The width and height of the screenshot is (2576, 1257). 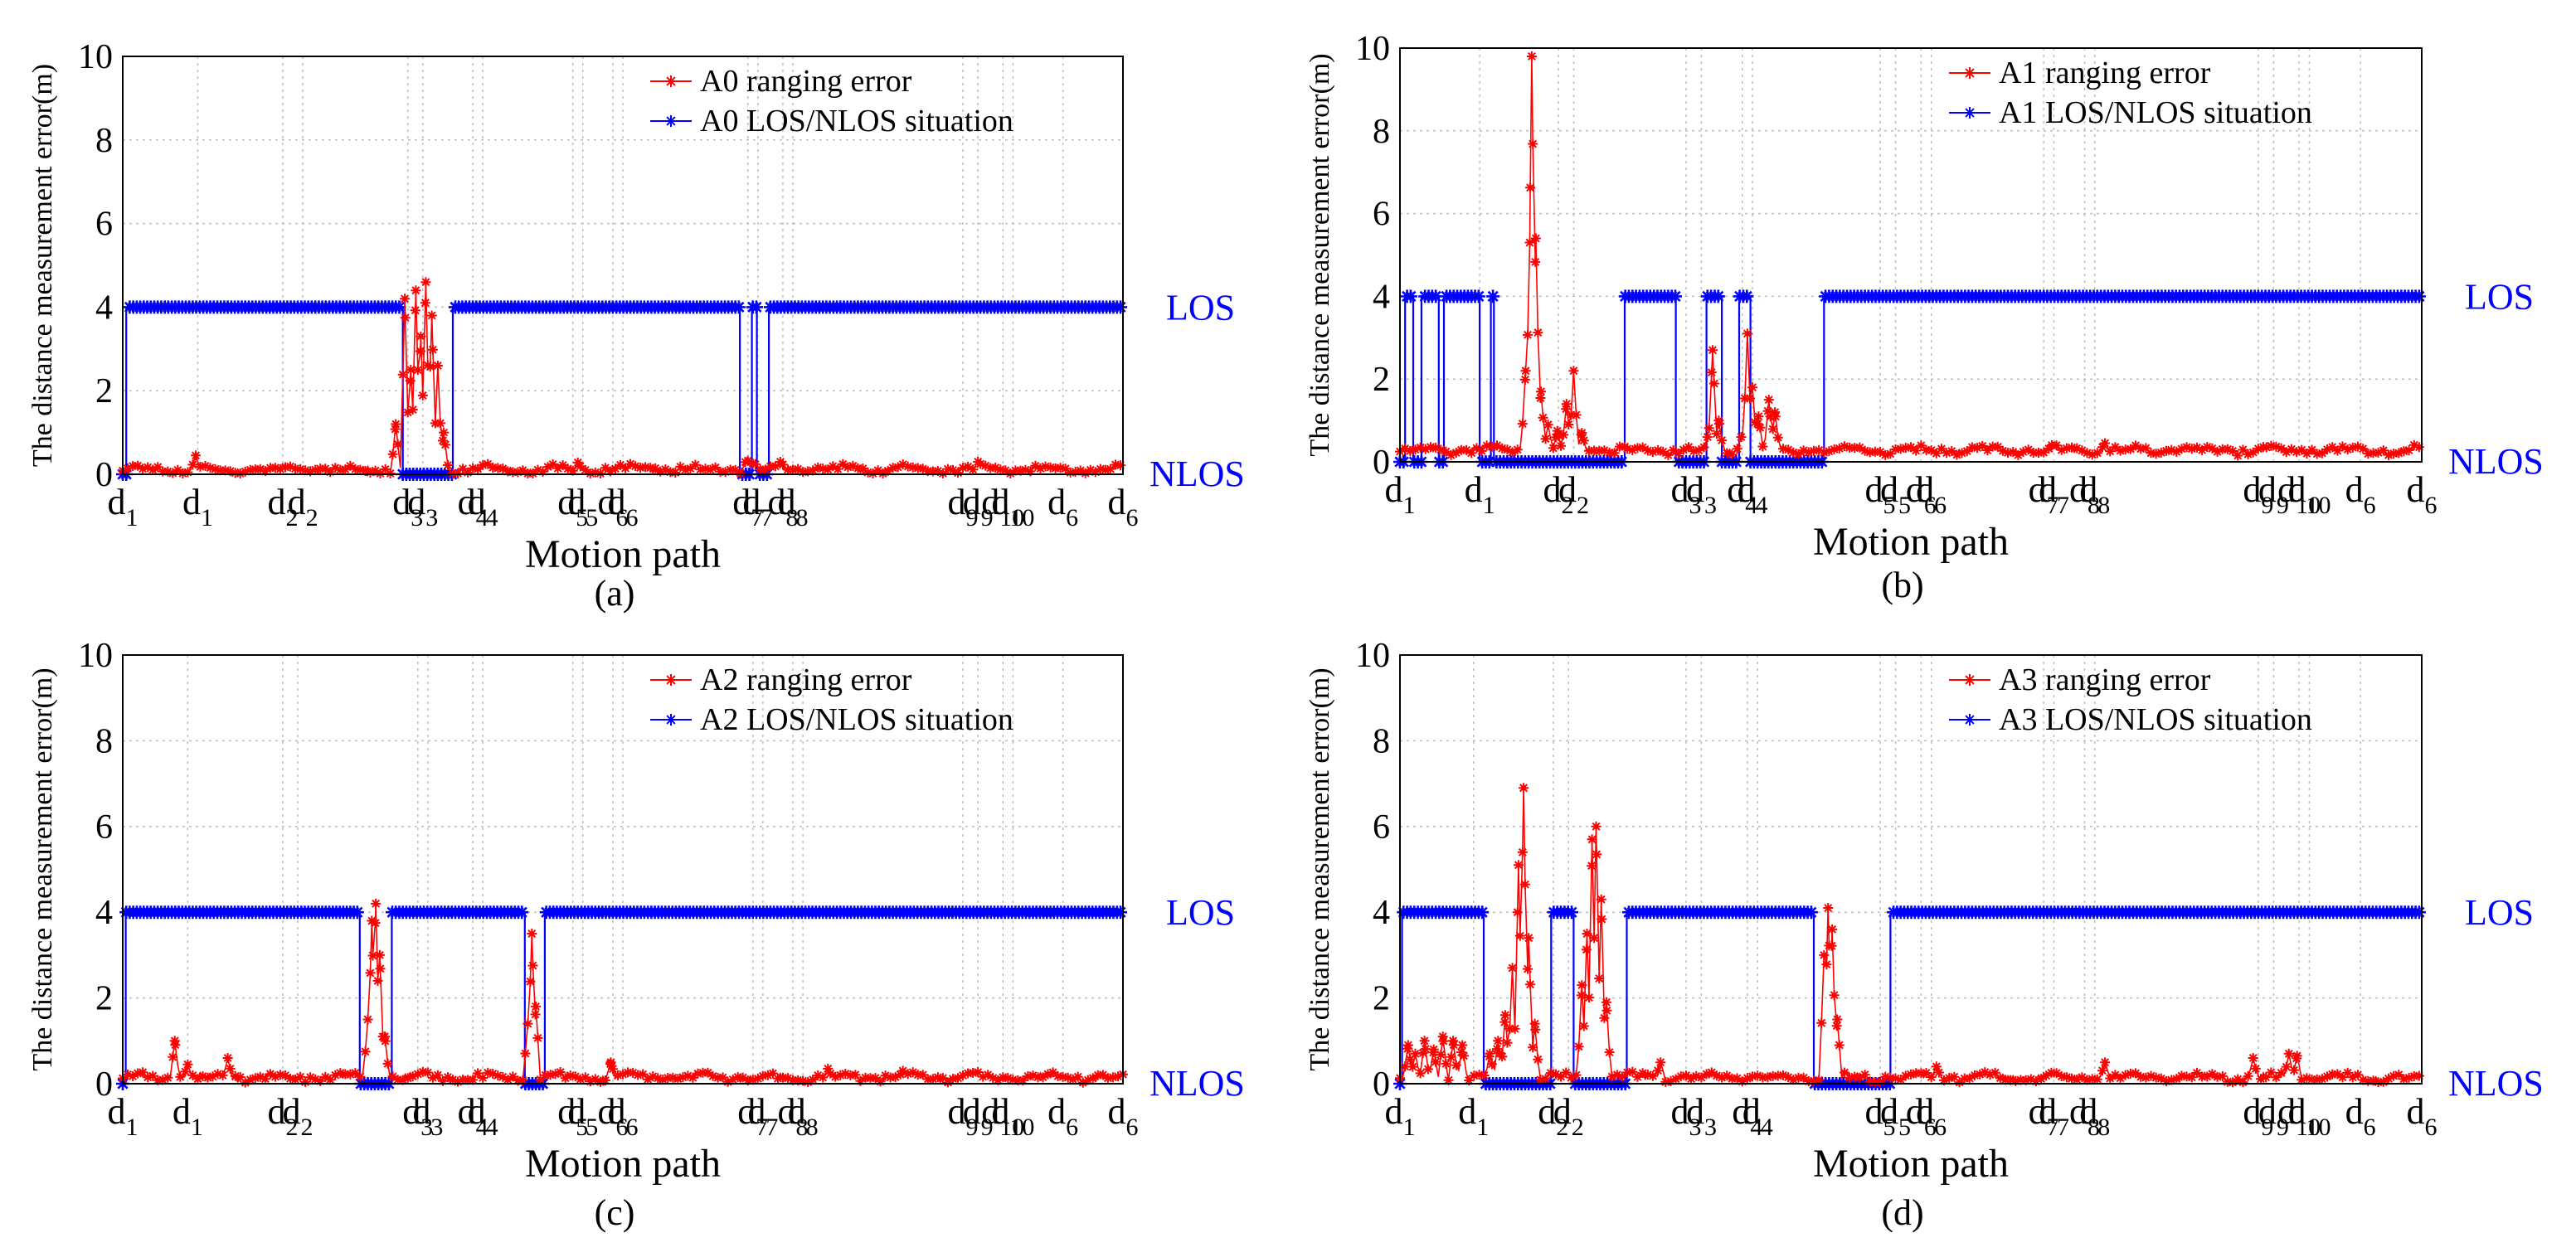 I want to click on panel-caption: (a), so click(x=615, y=593).